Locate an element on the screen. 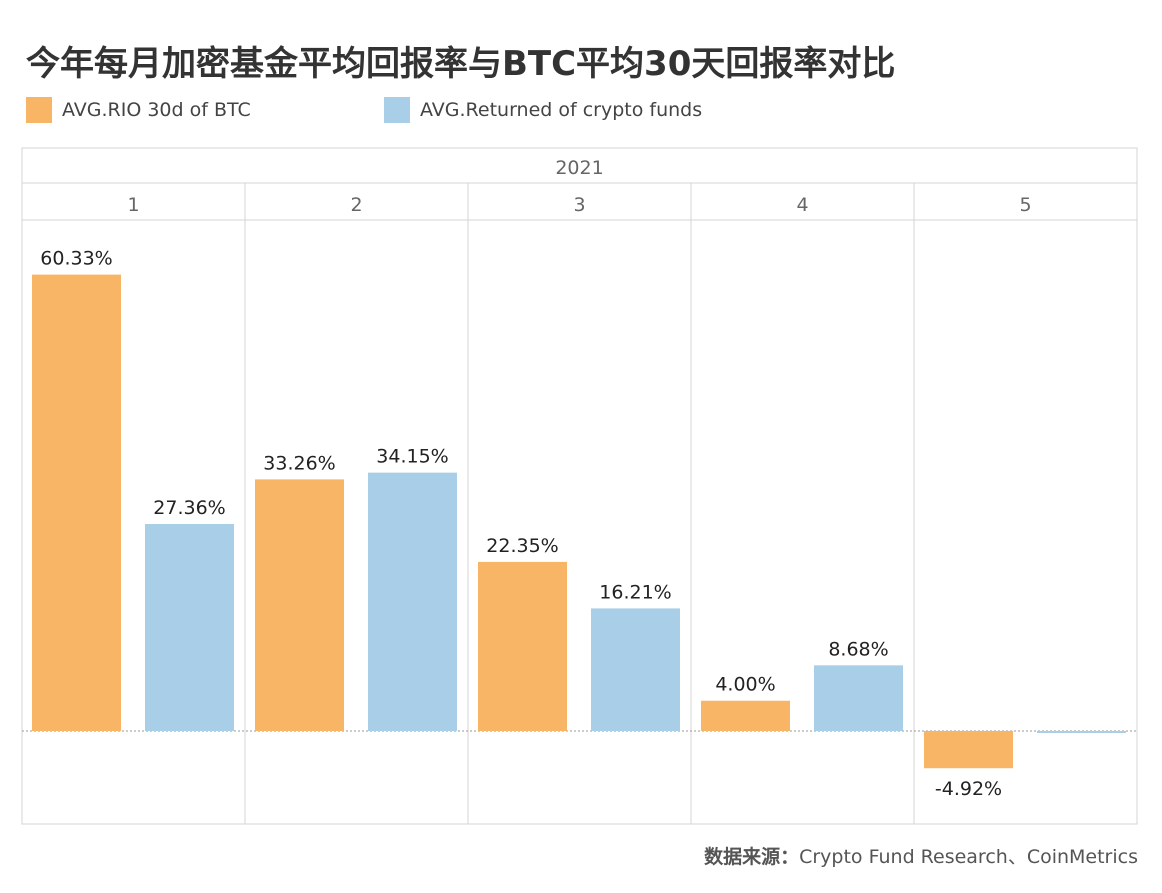 Image resolution: width=1162 pixels, height=893 pixels. month-label: 3 is located at coordinates (579, 205).